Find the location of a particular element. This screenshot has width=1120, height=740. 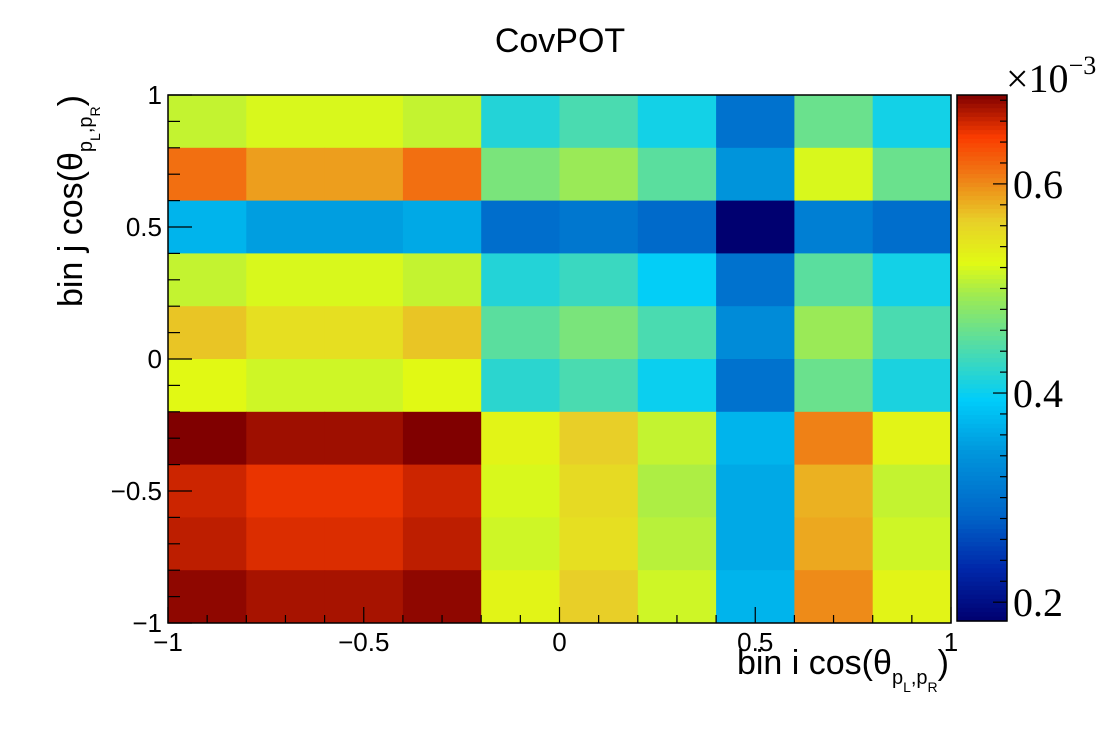

x-label-sep: , is located at coordinates (914, 678).